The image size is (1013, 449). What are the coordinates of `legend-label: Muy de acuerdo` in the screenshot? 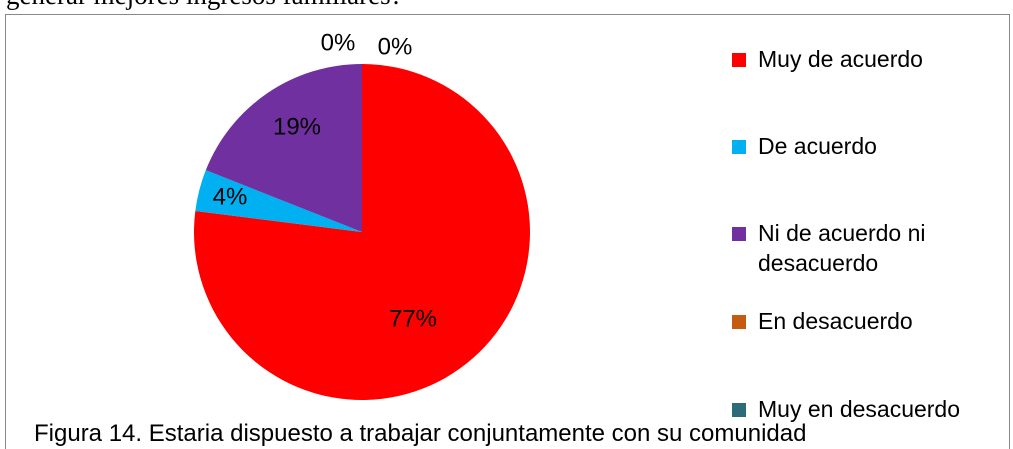 It's located at (840, 59).